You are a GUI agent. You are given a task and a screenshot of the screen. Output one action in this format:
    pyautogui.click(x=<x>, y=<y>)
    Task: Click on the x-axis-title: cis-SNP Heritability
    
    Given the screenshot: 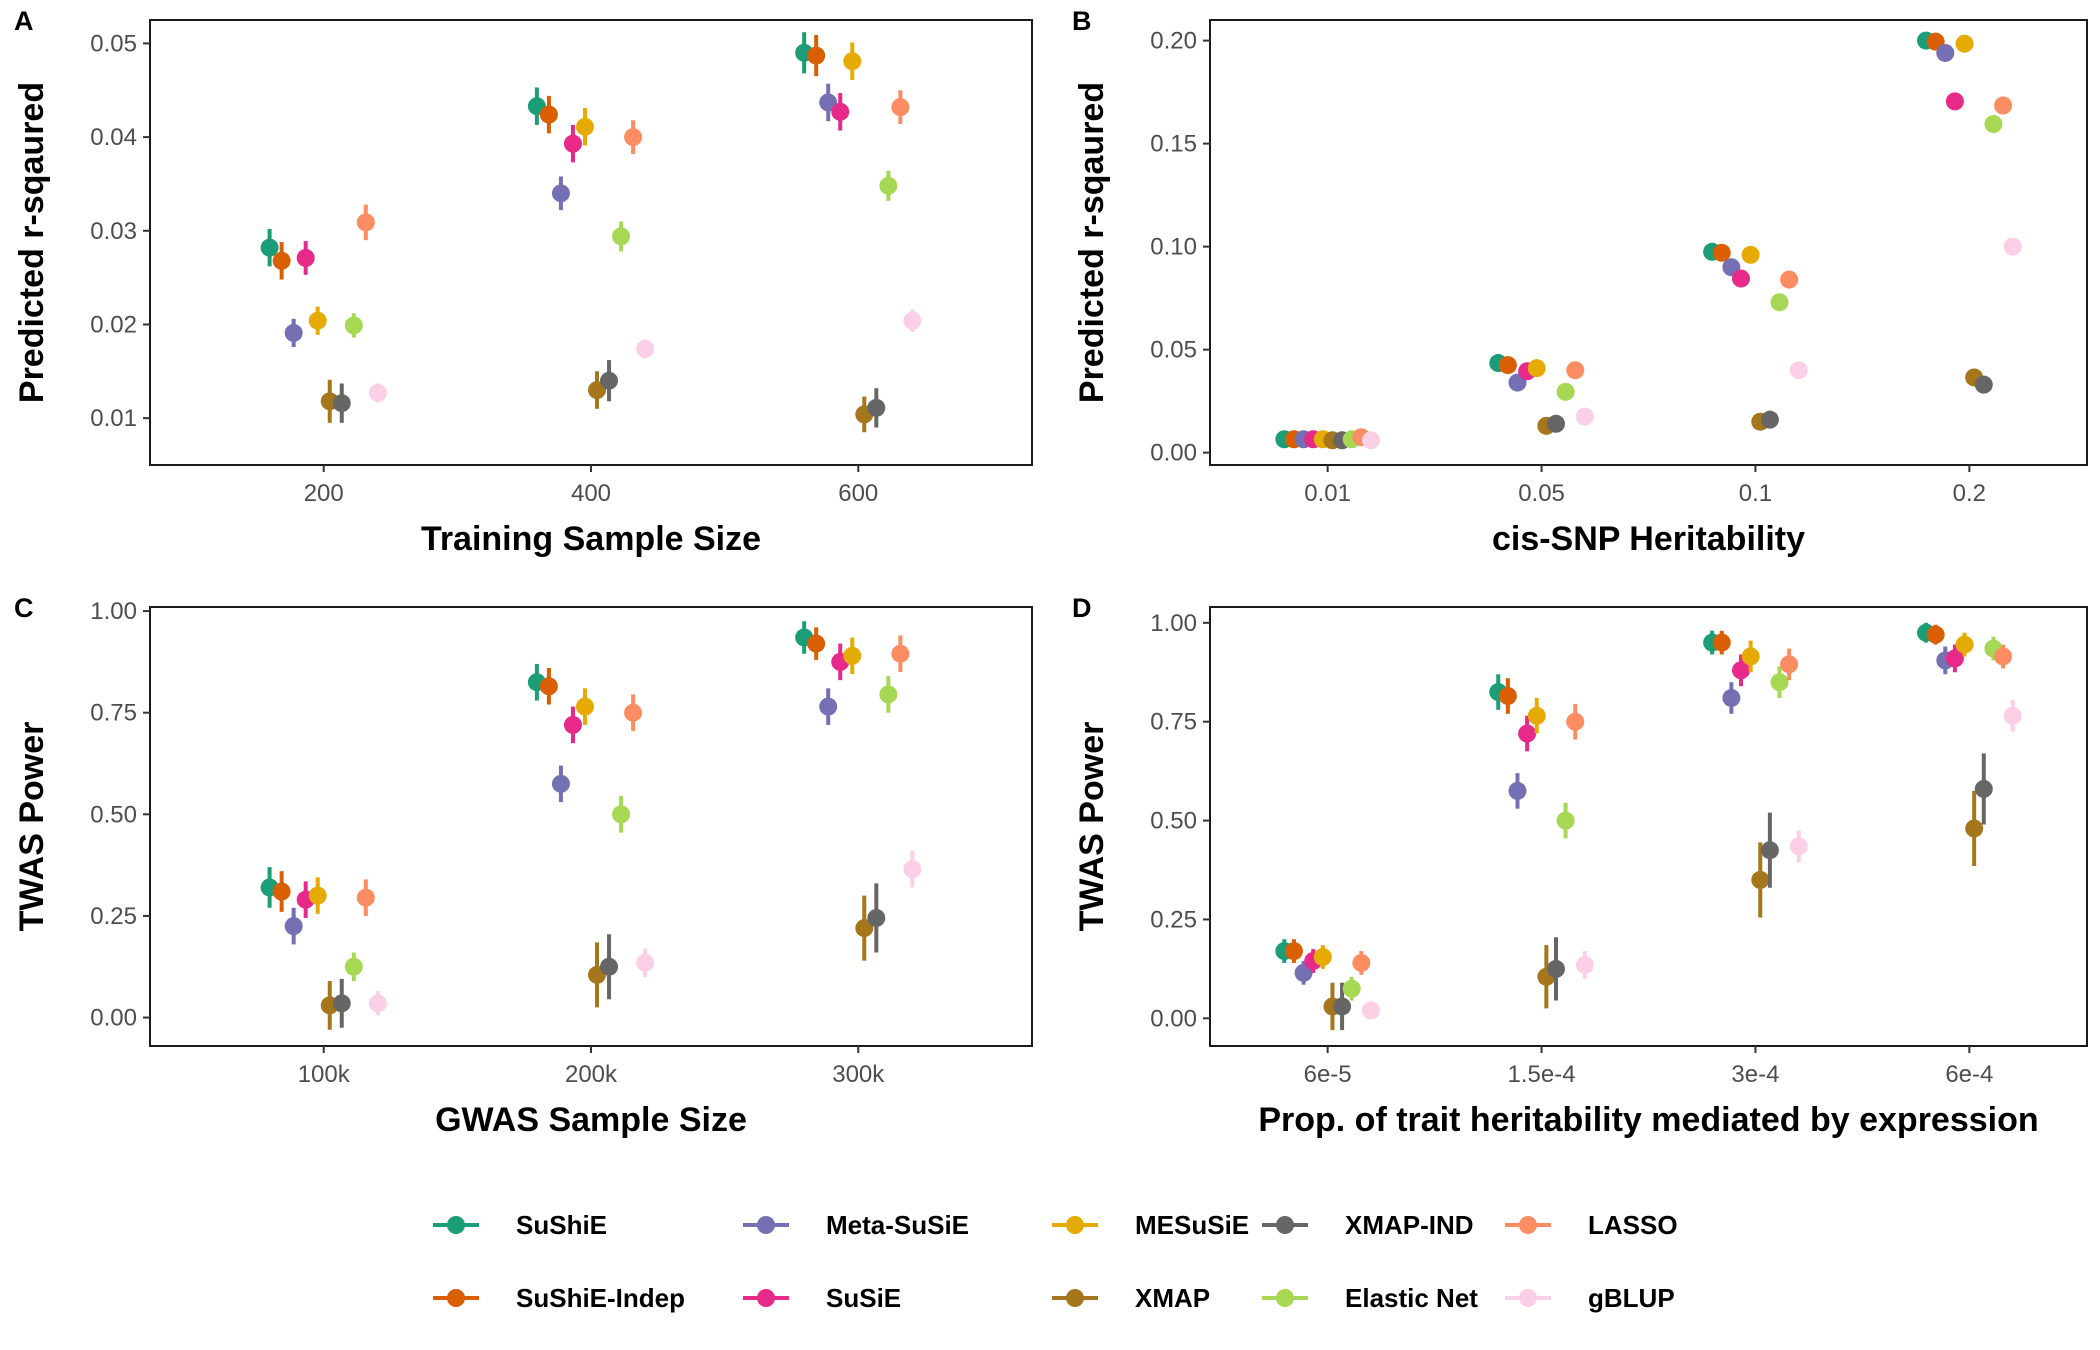 What is the action you would take?
    pyautogui.click(x=1648, y=539)
    